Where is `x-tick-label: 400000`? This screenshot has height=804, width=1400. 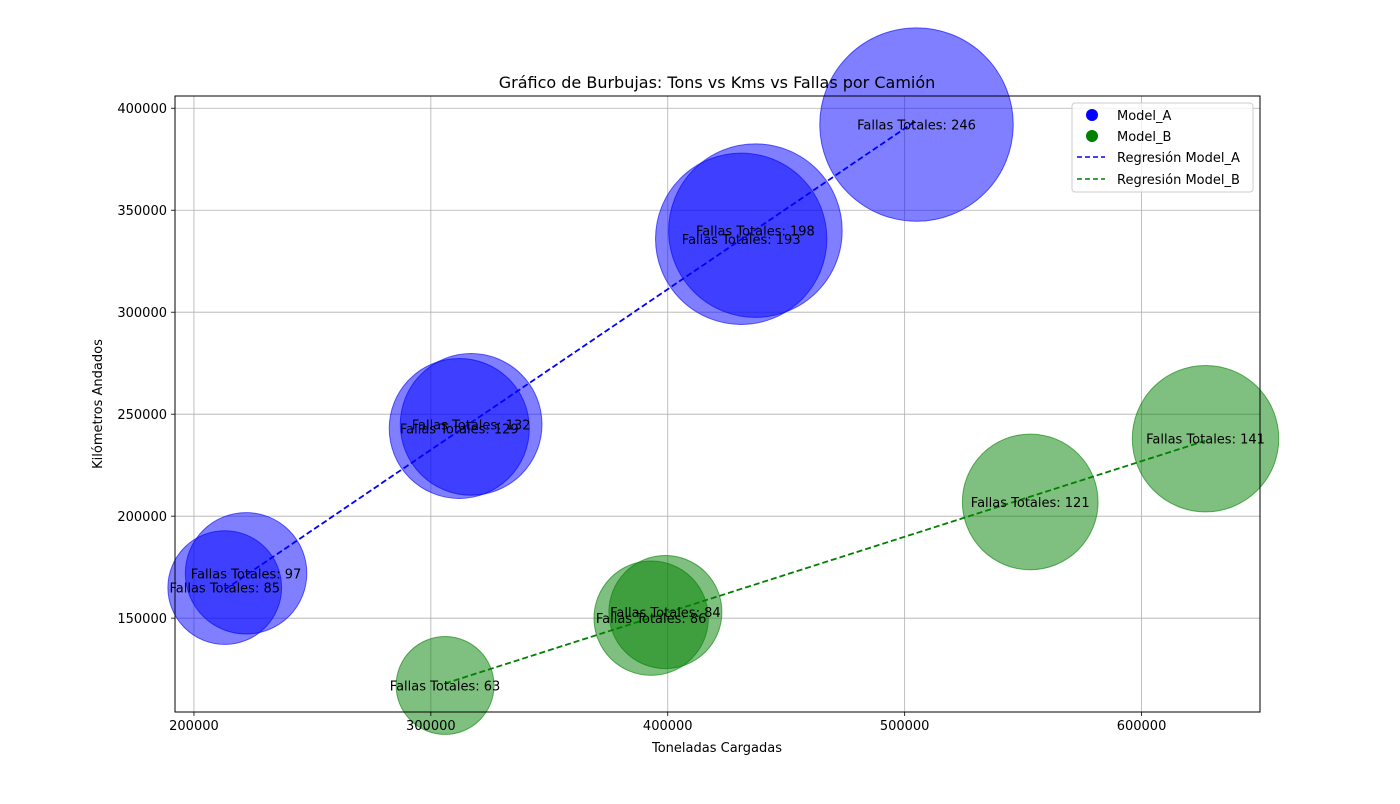
x-tick-label: 400000 is located at coordinates (668, 726).